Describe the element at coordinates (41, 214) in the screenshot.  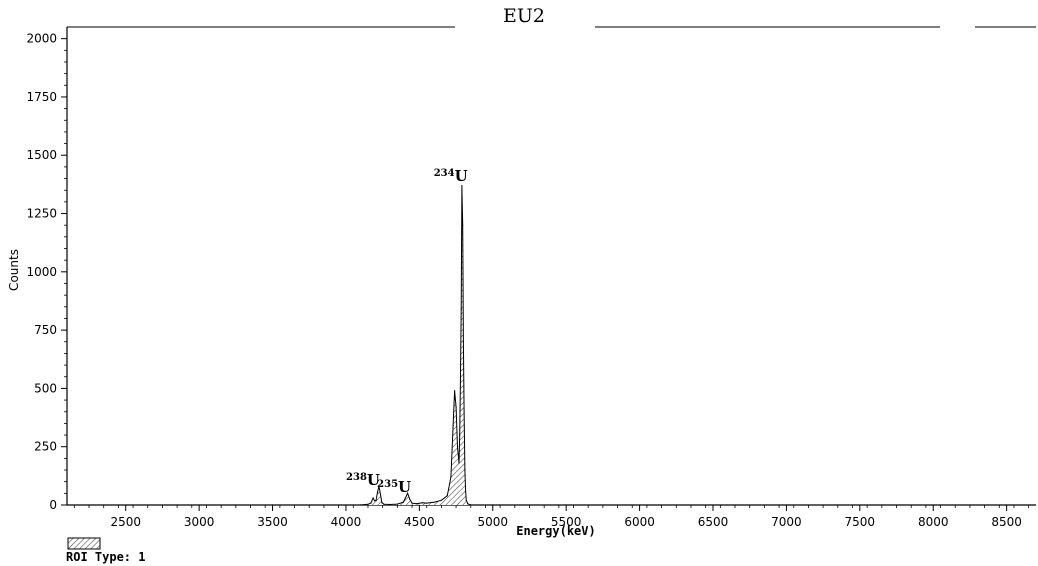
I see `y-tick-label: 1250` at that location.